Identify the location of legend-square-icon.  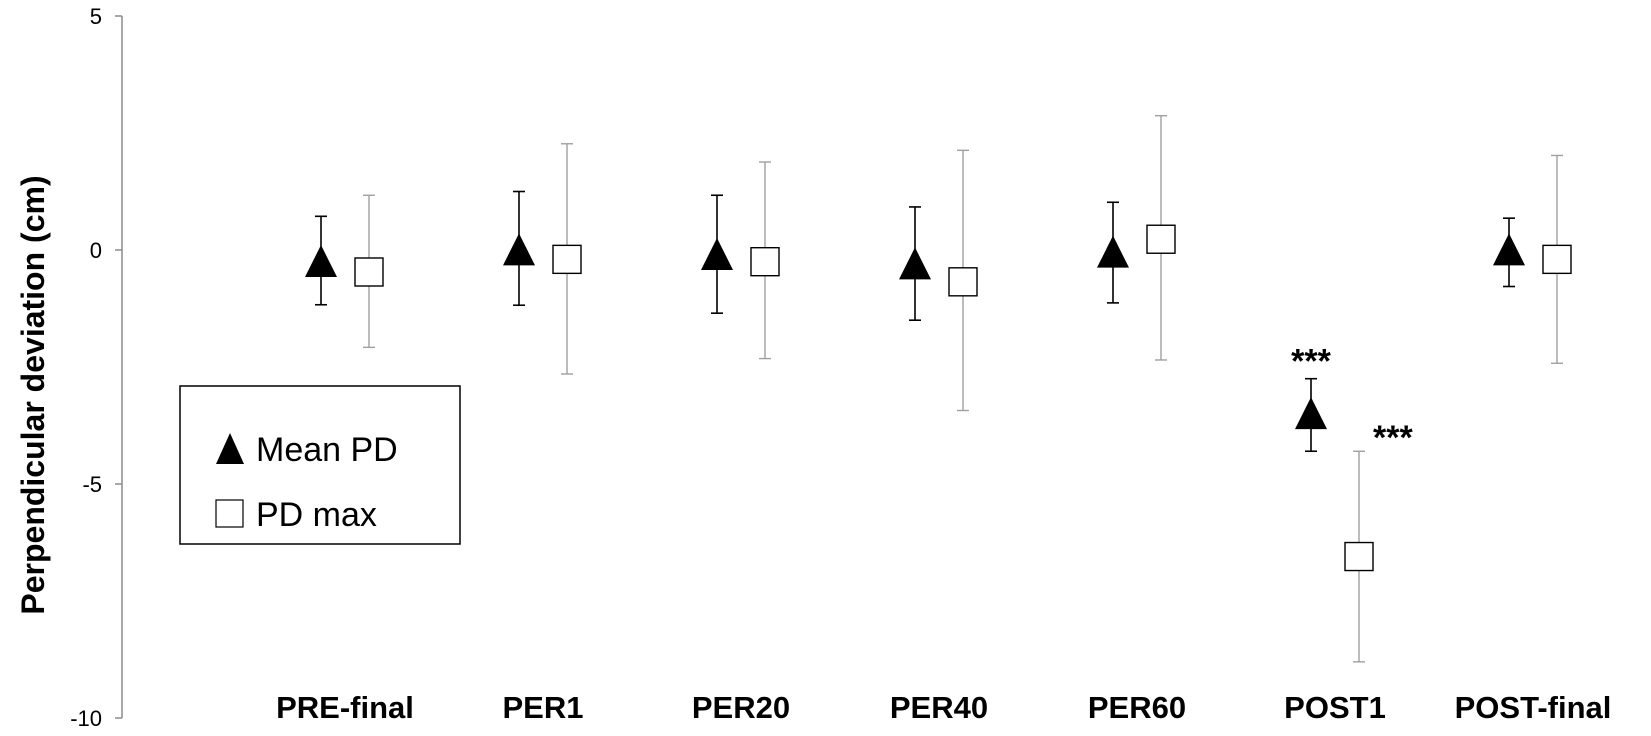
(229, 513).